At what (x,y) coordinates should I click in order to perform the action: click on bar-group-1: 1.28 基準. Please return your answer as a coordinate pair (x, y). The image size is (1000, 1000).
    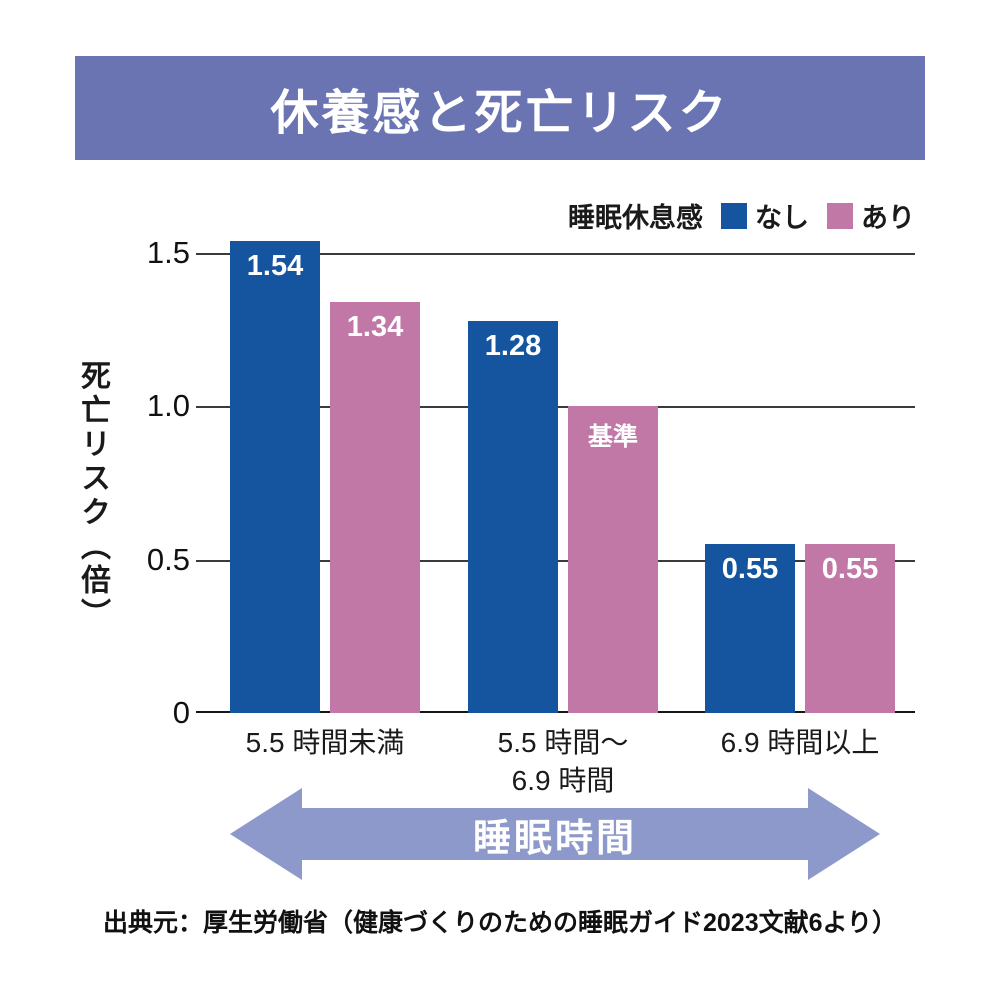
    Looking at the image, I should click on (563, 483).